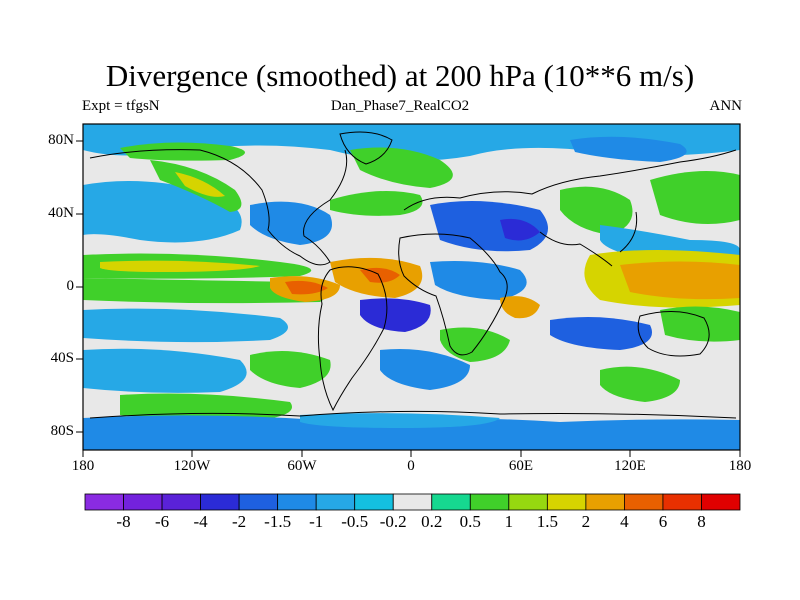 Image resolution: width=800 pixels, height=600 pixels. I want to click on colorbar-label: 1, so click(509, 521).